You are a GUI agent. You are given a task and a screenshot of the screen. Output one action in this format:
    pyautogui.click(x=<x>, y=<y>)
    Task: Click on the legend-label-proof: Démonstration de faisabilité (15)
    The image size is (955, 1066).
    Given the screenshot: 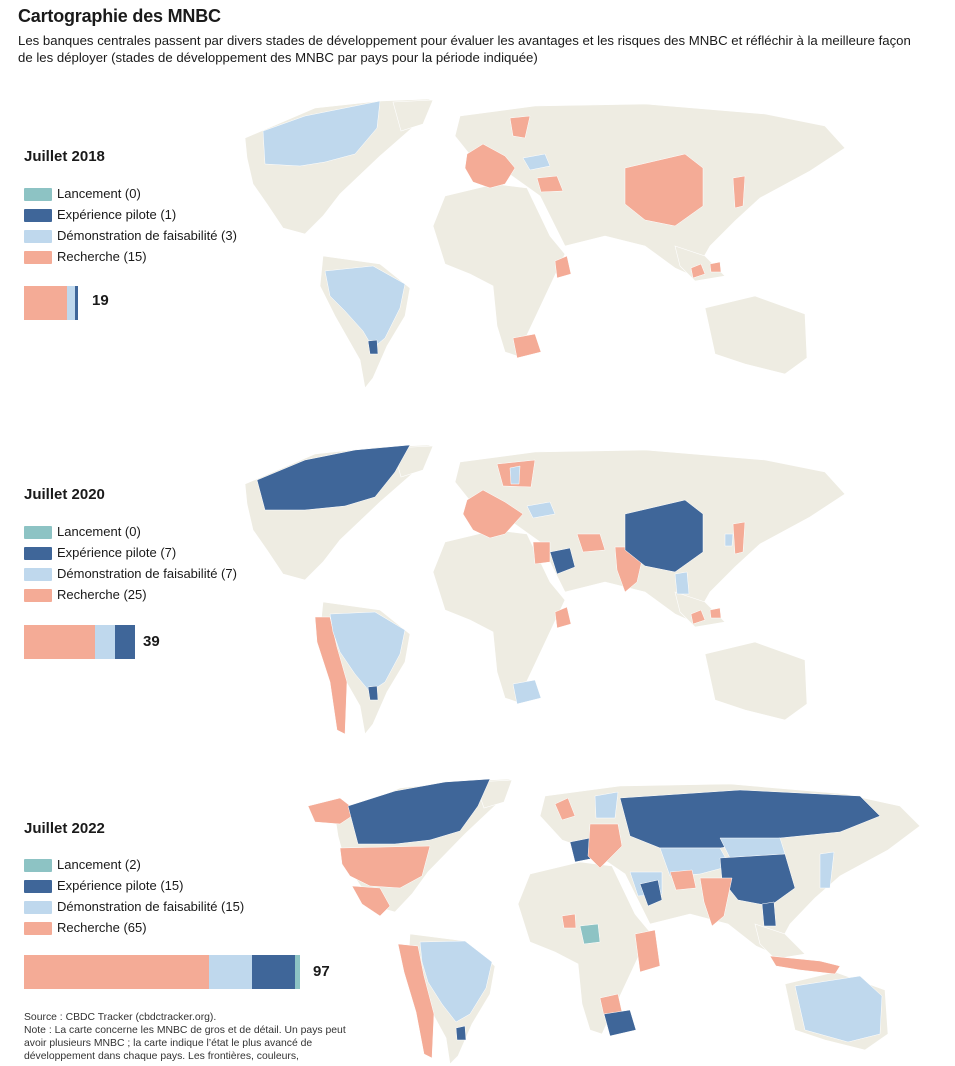 What is the action you would take?
    pyautogui.click(x=151, y=906)
    